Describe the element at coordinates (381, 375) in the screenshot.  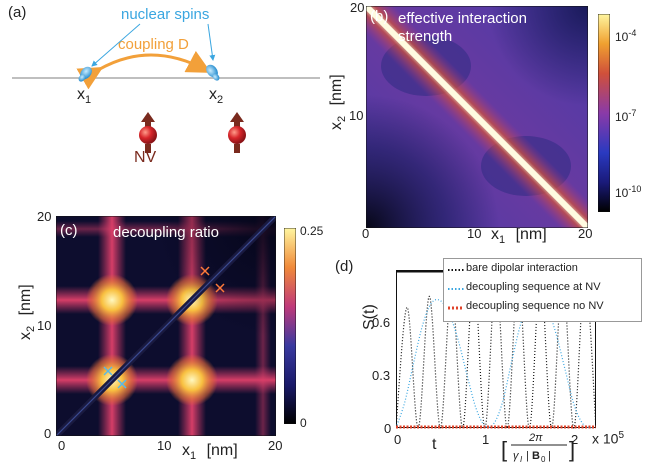
I see `panel-d-ytick-03: 0.3` at that location.